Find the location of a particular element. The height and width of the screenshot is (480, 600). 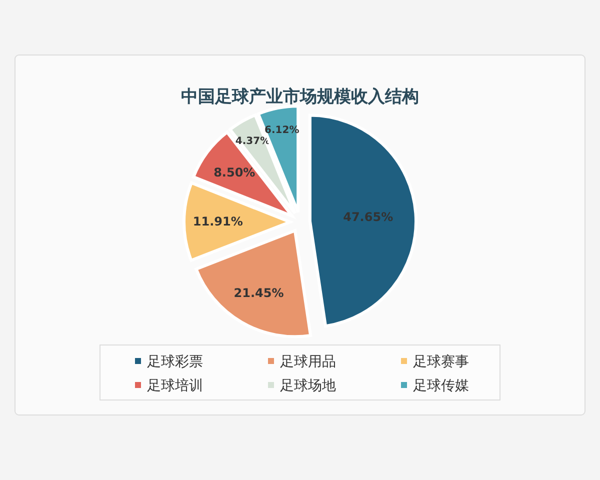

legend-label: 足球场地 is located at coordinates (308, 386).